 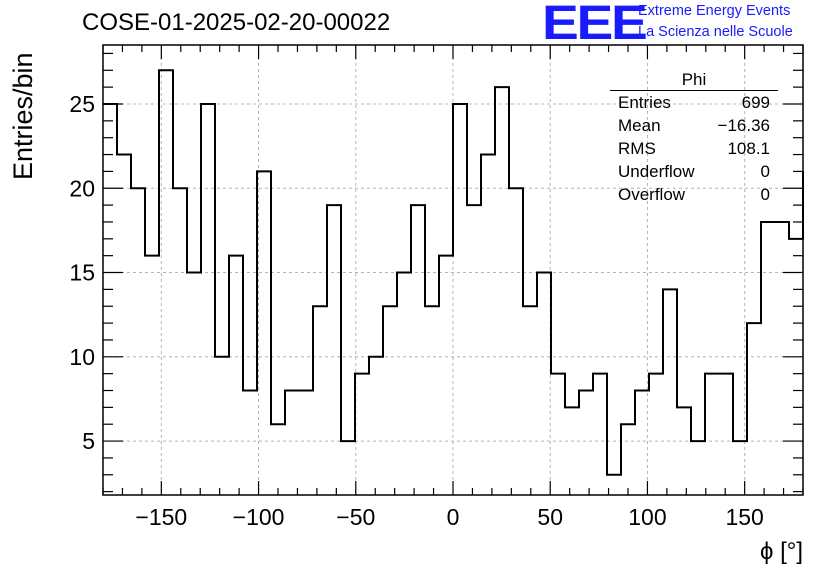 I want to click on x-tick-label: 100, so click(x=647, y=517).